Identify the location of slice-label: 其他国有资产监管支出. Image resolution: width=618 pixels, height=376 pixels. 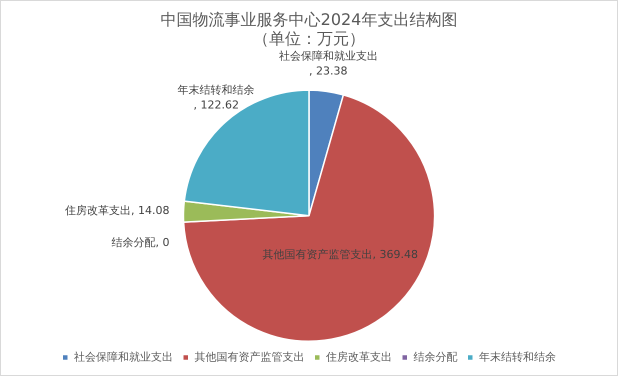
(317, 254).